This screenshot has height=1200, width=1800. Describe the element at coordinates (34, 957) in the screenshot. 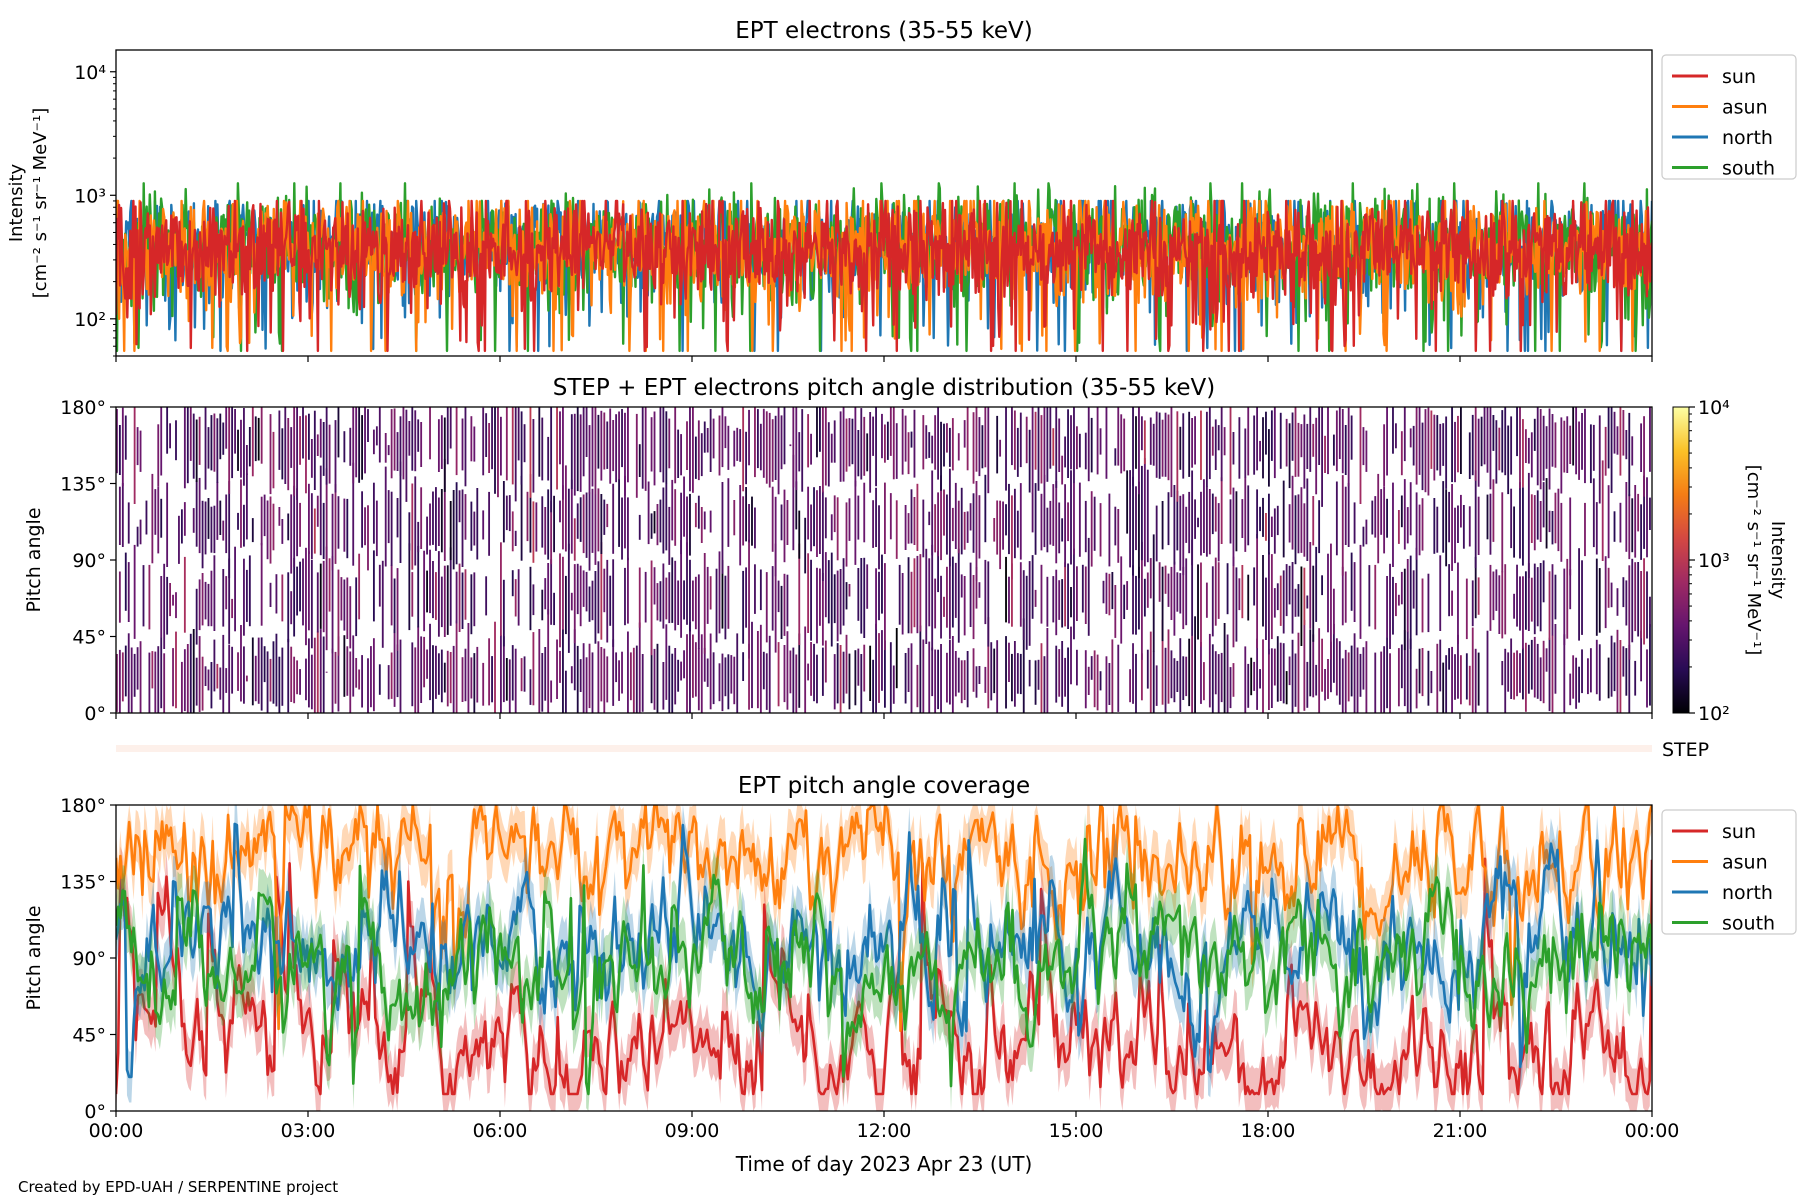

I see `coverage-ylabel: Pitch angle` at that location.